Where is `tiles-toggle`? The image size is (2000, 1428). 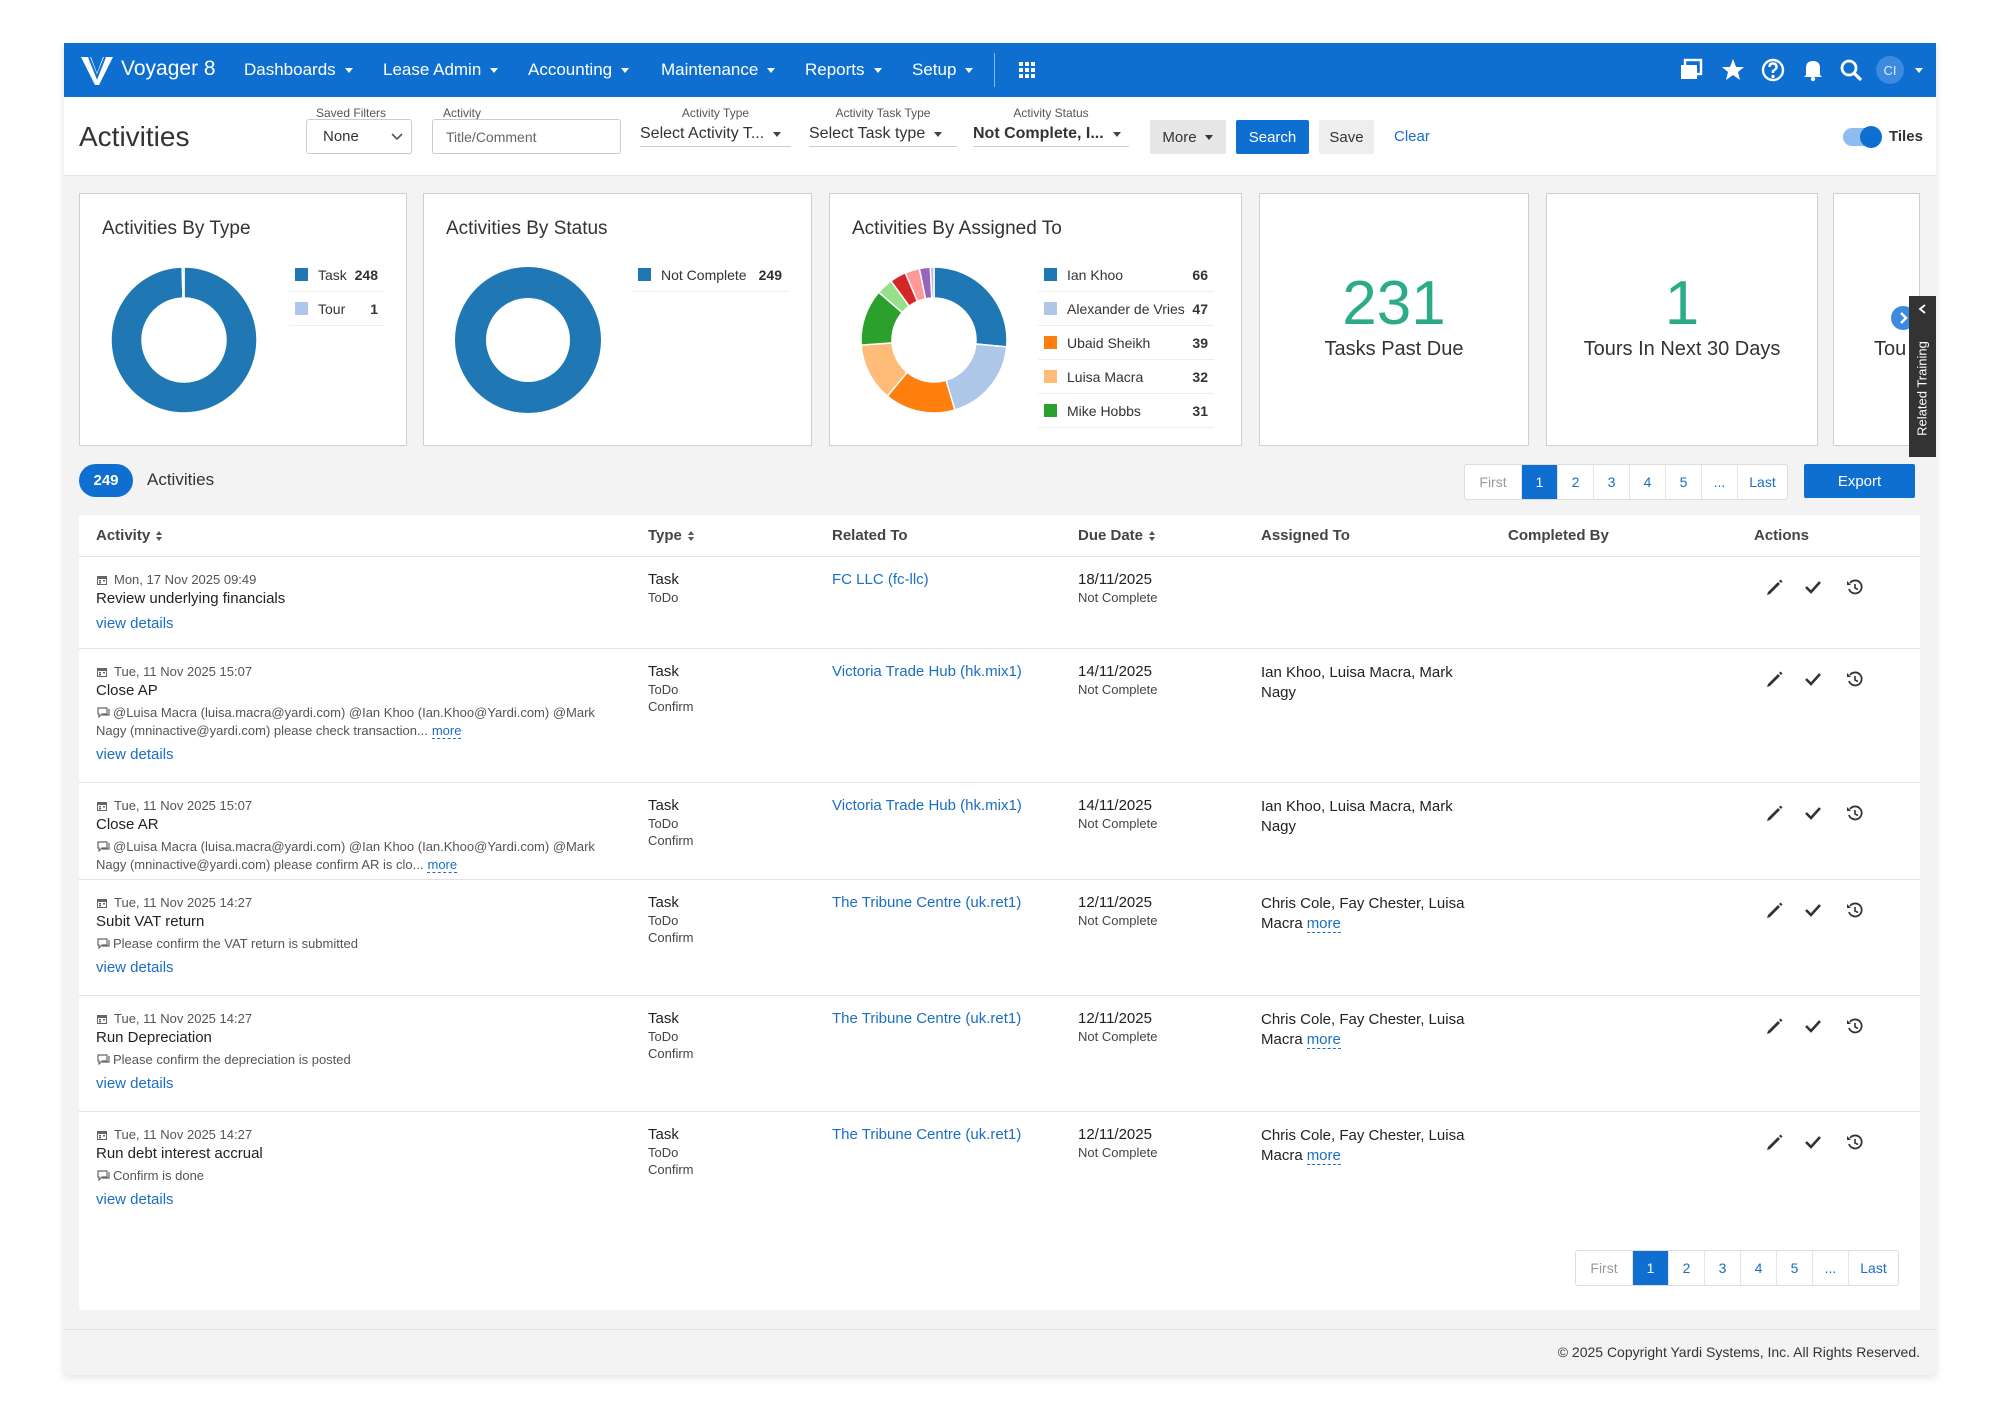 tiles-toggle is located at coordinates (1862, 137).